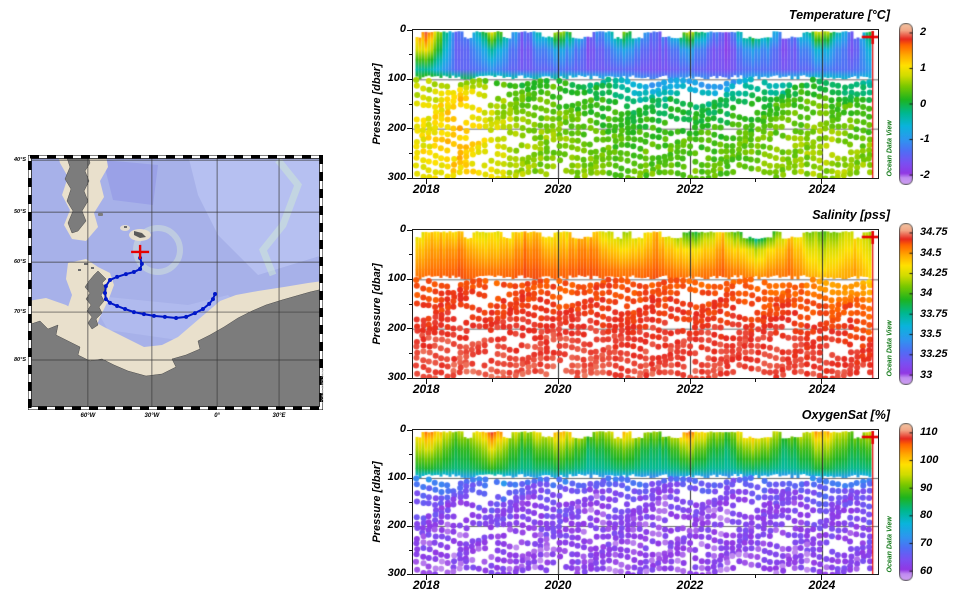 The width and height of the screenshot is (960, 606). I want to click on map-graticule, so click(175, 282).